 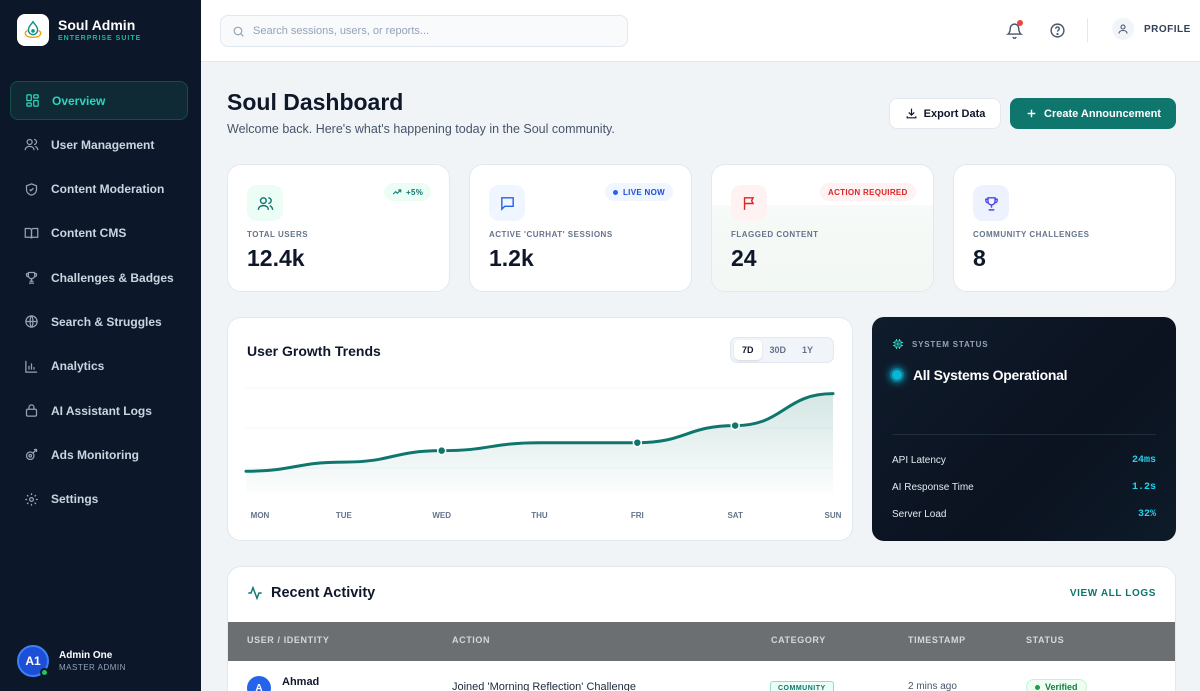 I want to click on help-circle-icon, so click(x=1057, y=30).